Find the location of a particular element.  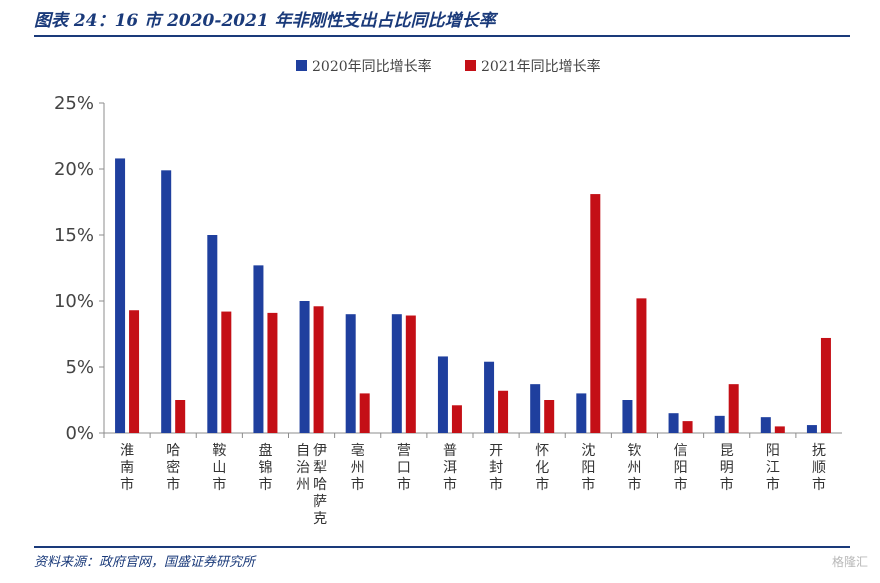

chart-title-row: 图表 24：16 市 2020-2021 年非刚性支出占比同比增长率 is located at coordinates (442, 21).